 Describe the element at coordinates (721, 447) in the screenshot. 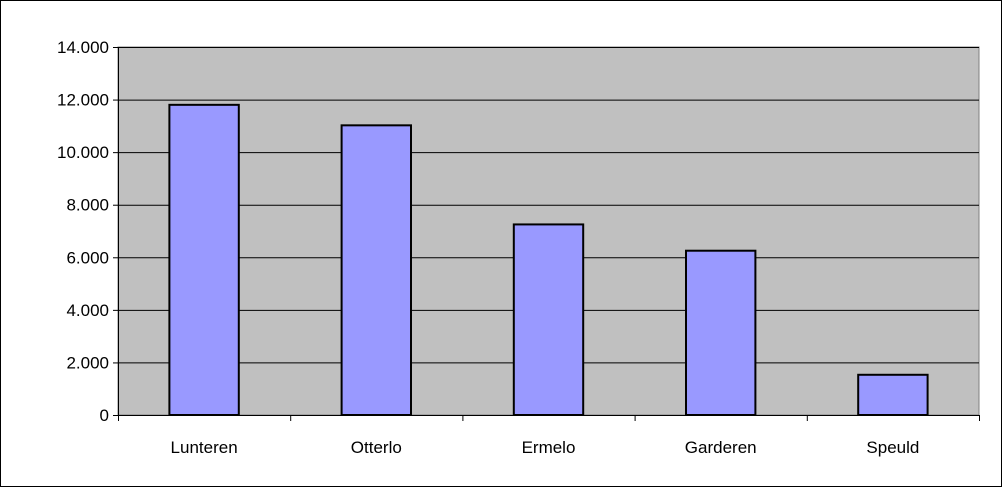

I see `x-tick-label: Garderen` at that location.